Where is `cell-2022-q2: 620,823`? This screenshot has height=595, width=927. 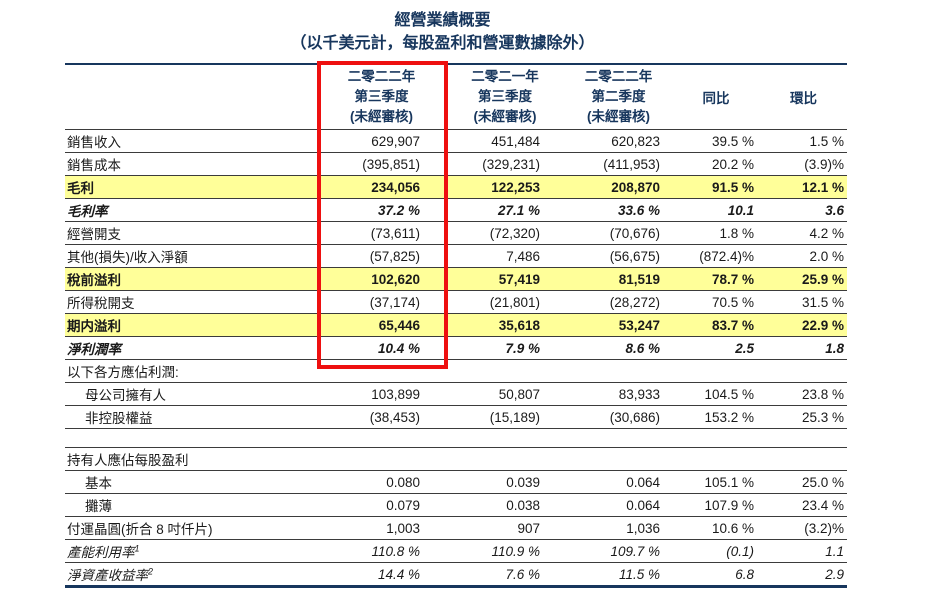
cell-2022-q2: 620,823 is located at coordinates (635, 141).